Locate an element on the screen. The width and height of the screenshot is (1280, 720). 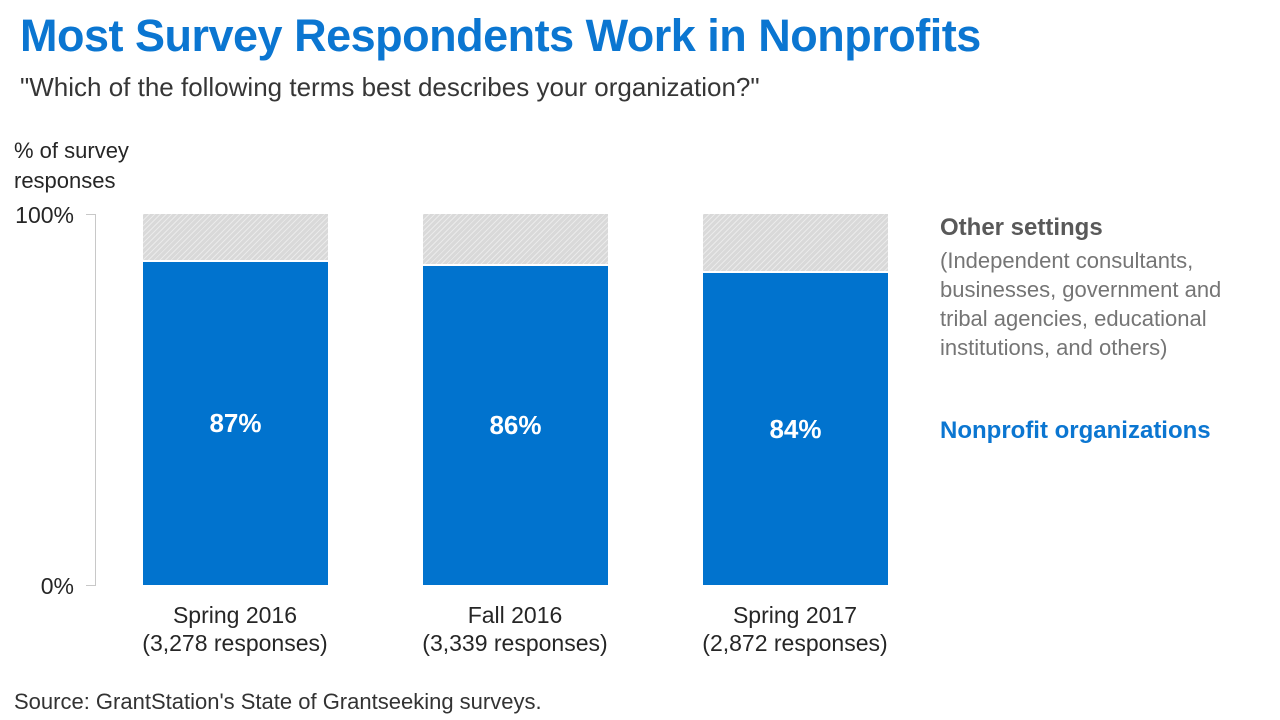
y-tick-label-0: 0% is located at coordinates (57, 586).